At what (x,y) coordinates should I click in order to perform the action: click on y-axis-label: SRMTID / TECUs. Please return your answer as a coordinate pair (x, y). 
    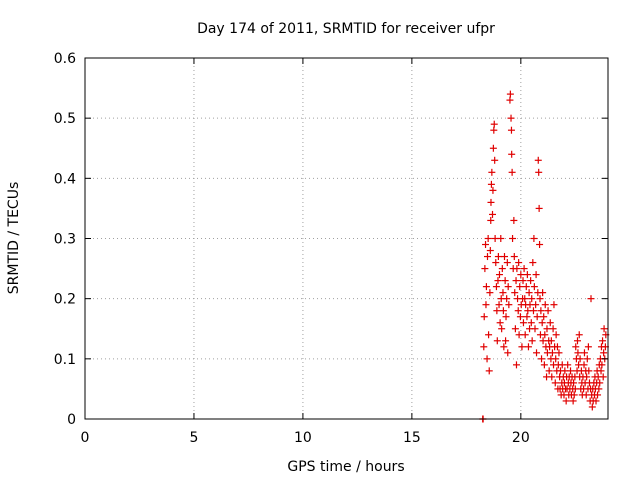
    Looking at the image, I should click on (14, 238).